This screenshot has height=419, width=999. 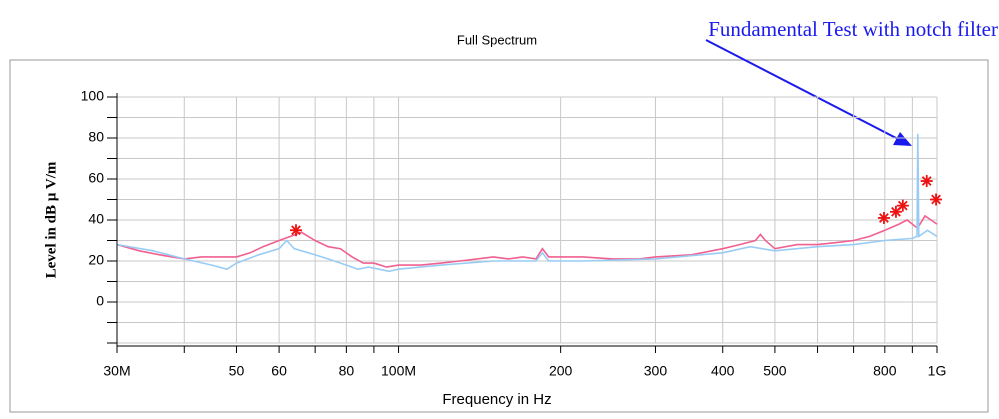 What do you see at coordinates (885, 371) in the screenshot?
I see `x-tick-label: 800` at bounding box center [885, 371].